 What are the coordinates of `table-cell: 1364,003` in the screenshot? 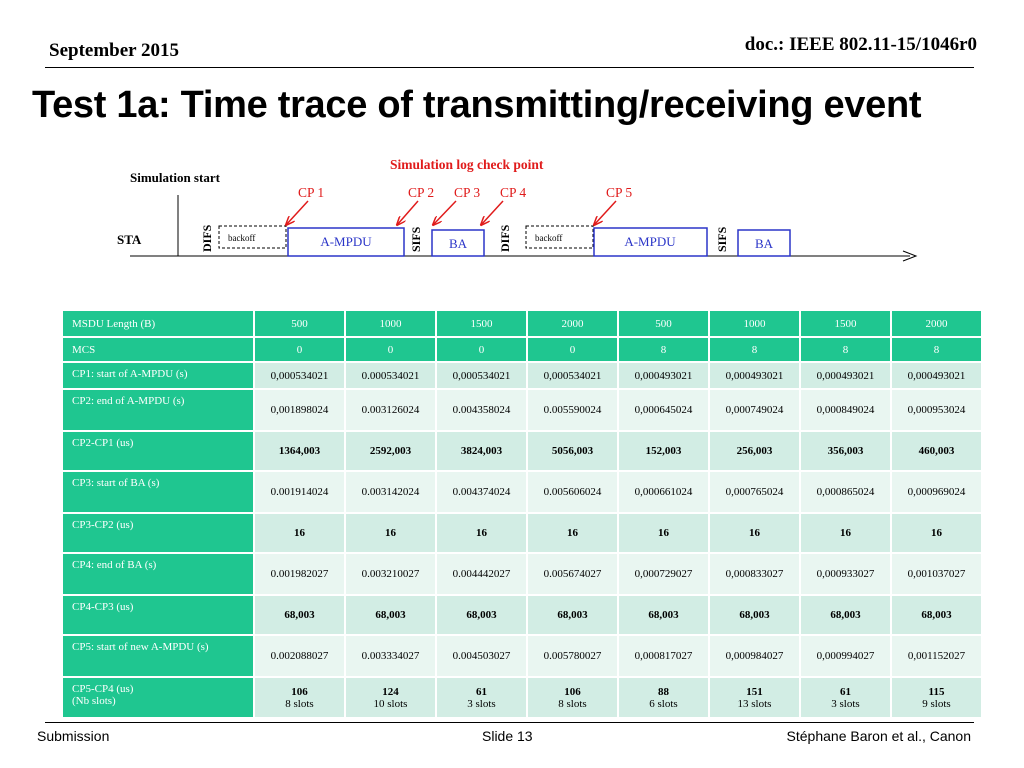 It's located at (299, 451).